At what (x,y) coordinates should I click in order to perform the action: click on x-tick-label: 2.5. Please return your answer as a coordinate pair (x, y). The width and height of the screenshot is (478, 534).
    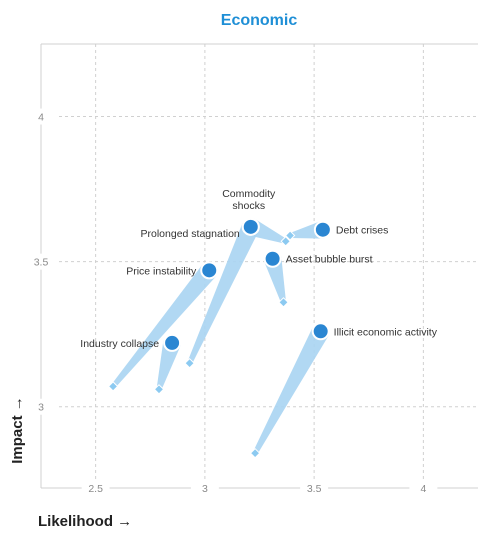
    Looking at the image, I should click on (95, 489).